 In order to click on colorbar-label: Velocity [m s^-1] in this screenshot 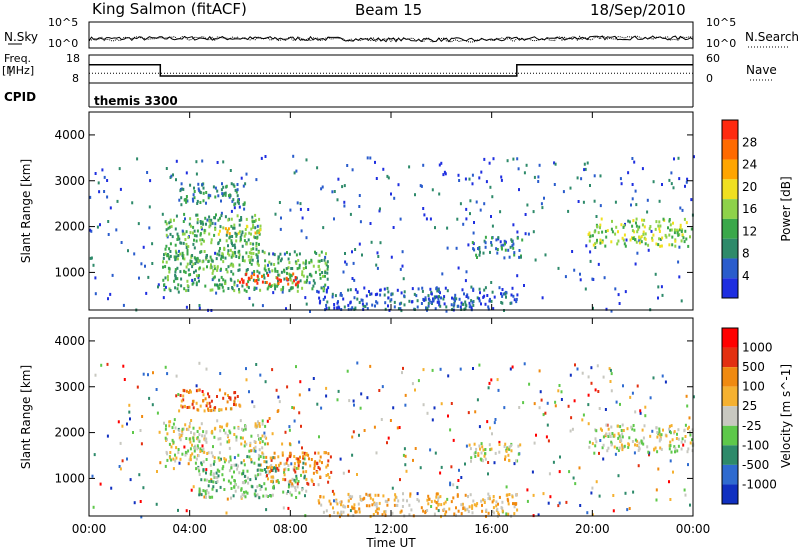, I will do `click(786, 416)`.